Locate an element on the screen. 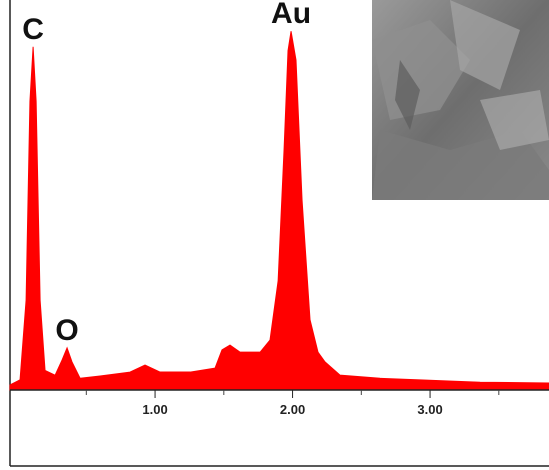 This screenshot has width=549, height=470. peak-label: O is located at coordinates (66, 330).